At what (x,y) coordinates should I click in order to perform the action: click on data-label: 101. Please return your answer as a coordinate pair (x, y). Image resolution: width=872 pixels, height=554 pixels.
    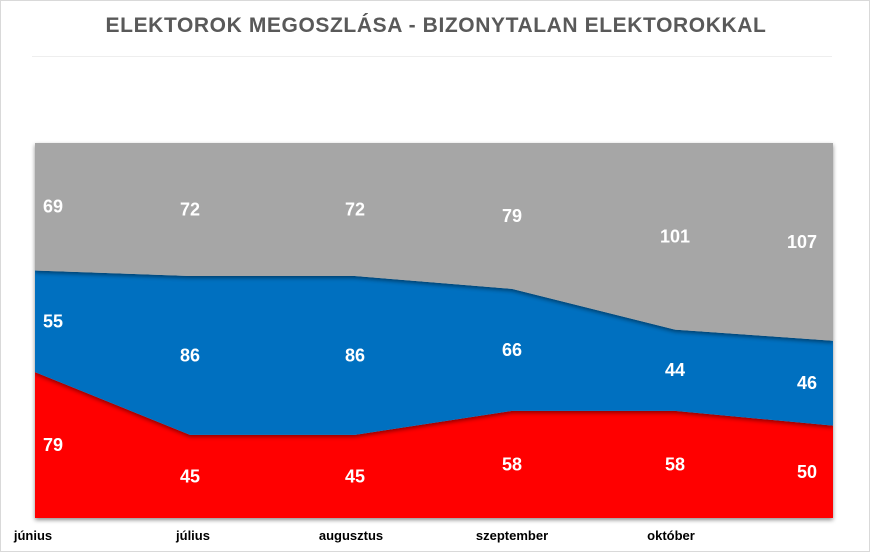
    Looking at the image, I should click on (675, 236).